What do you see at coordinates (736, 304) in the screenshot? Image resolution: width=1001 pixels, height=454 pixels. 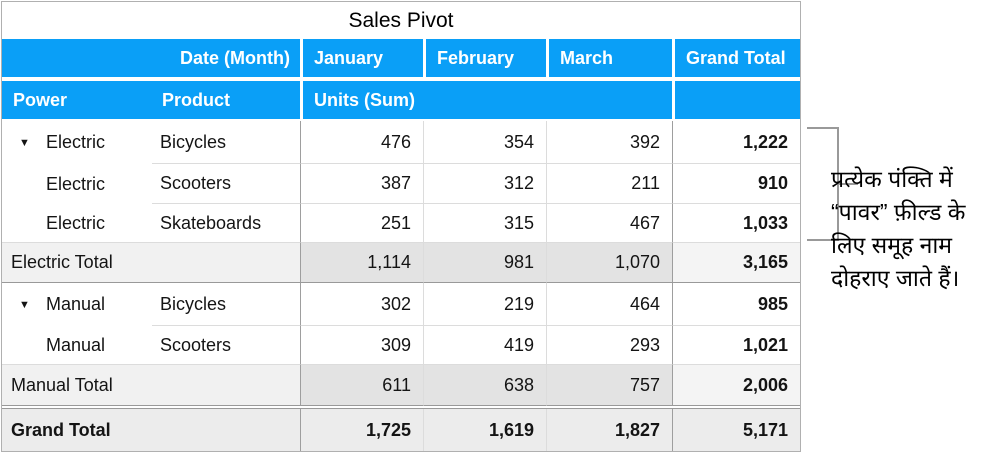 I see `cell-grand-total: 985` at bounding box center [736, 304].